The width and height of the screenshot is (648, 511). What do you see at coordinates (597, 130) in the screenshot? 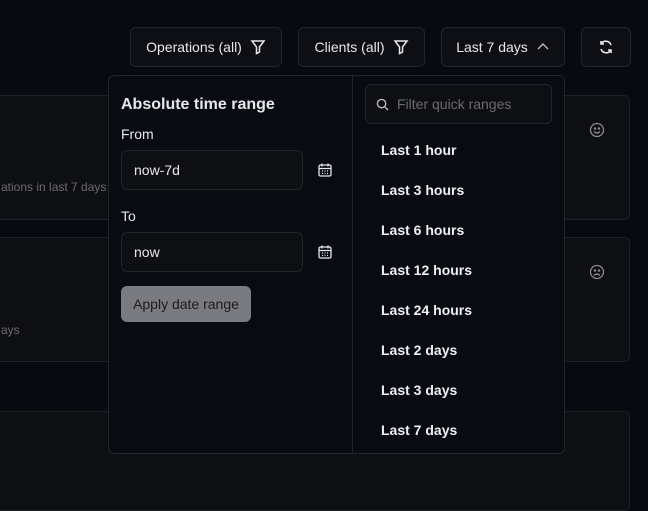
I see `smile-icon` at bounding box center [597, 130].